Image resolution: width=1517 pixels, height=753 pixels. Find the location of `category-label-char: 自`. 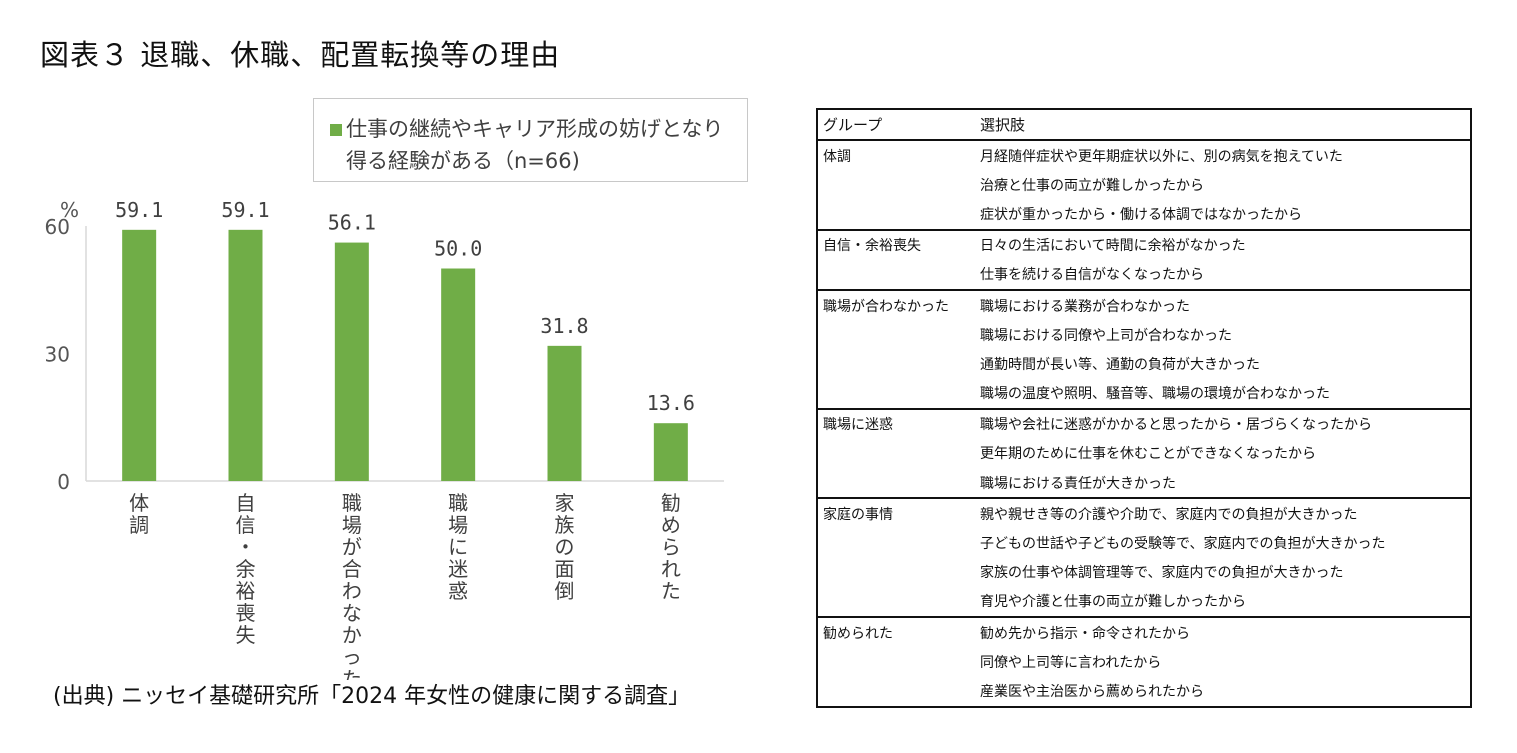

category-label-char: 自 is located at coordinates (246, 503).